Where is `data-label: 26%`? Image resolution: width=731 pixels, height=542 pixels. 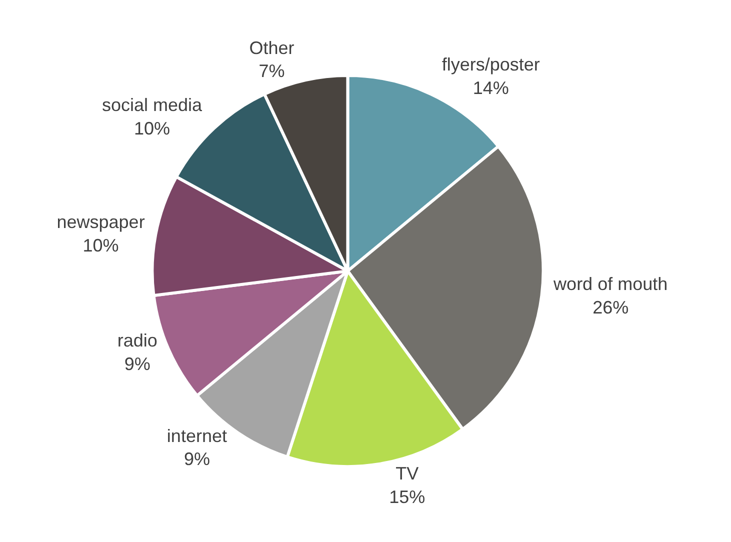
data-label: 26% is located at coordinates (610, 308).